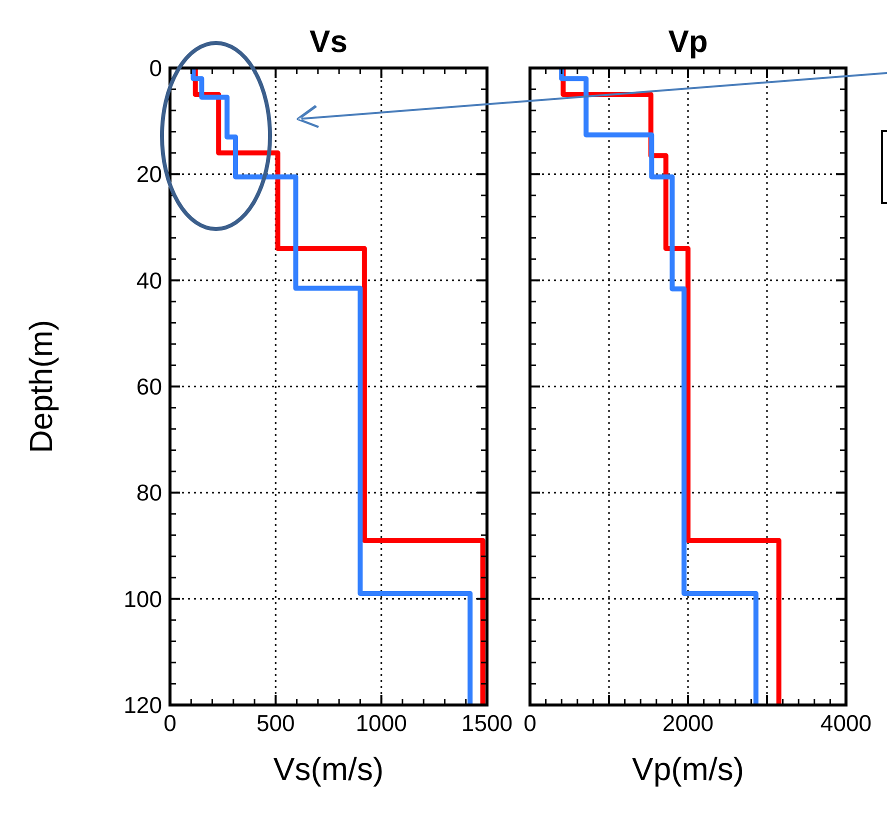 This screenshot has width=887, height=826. Describe the element at coordinates (275, 723) in the screenshot. I see `x-tick-label: 500` at that location.